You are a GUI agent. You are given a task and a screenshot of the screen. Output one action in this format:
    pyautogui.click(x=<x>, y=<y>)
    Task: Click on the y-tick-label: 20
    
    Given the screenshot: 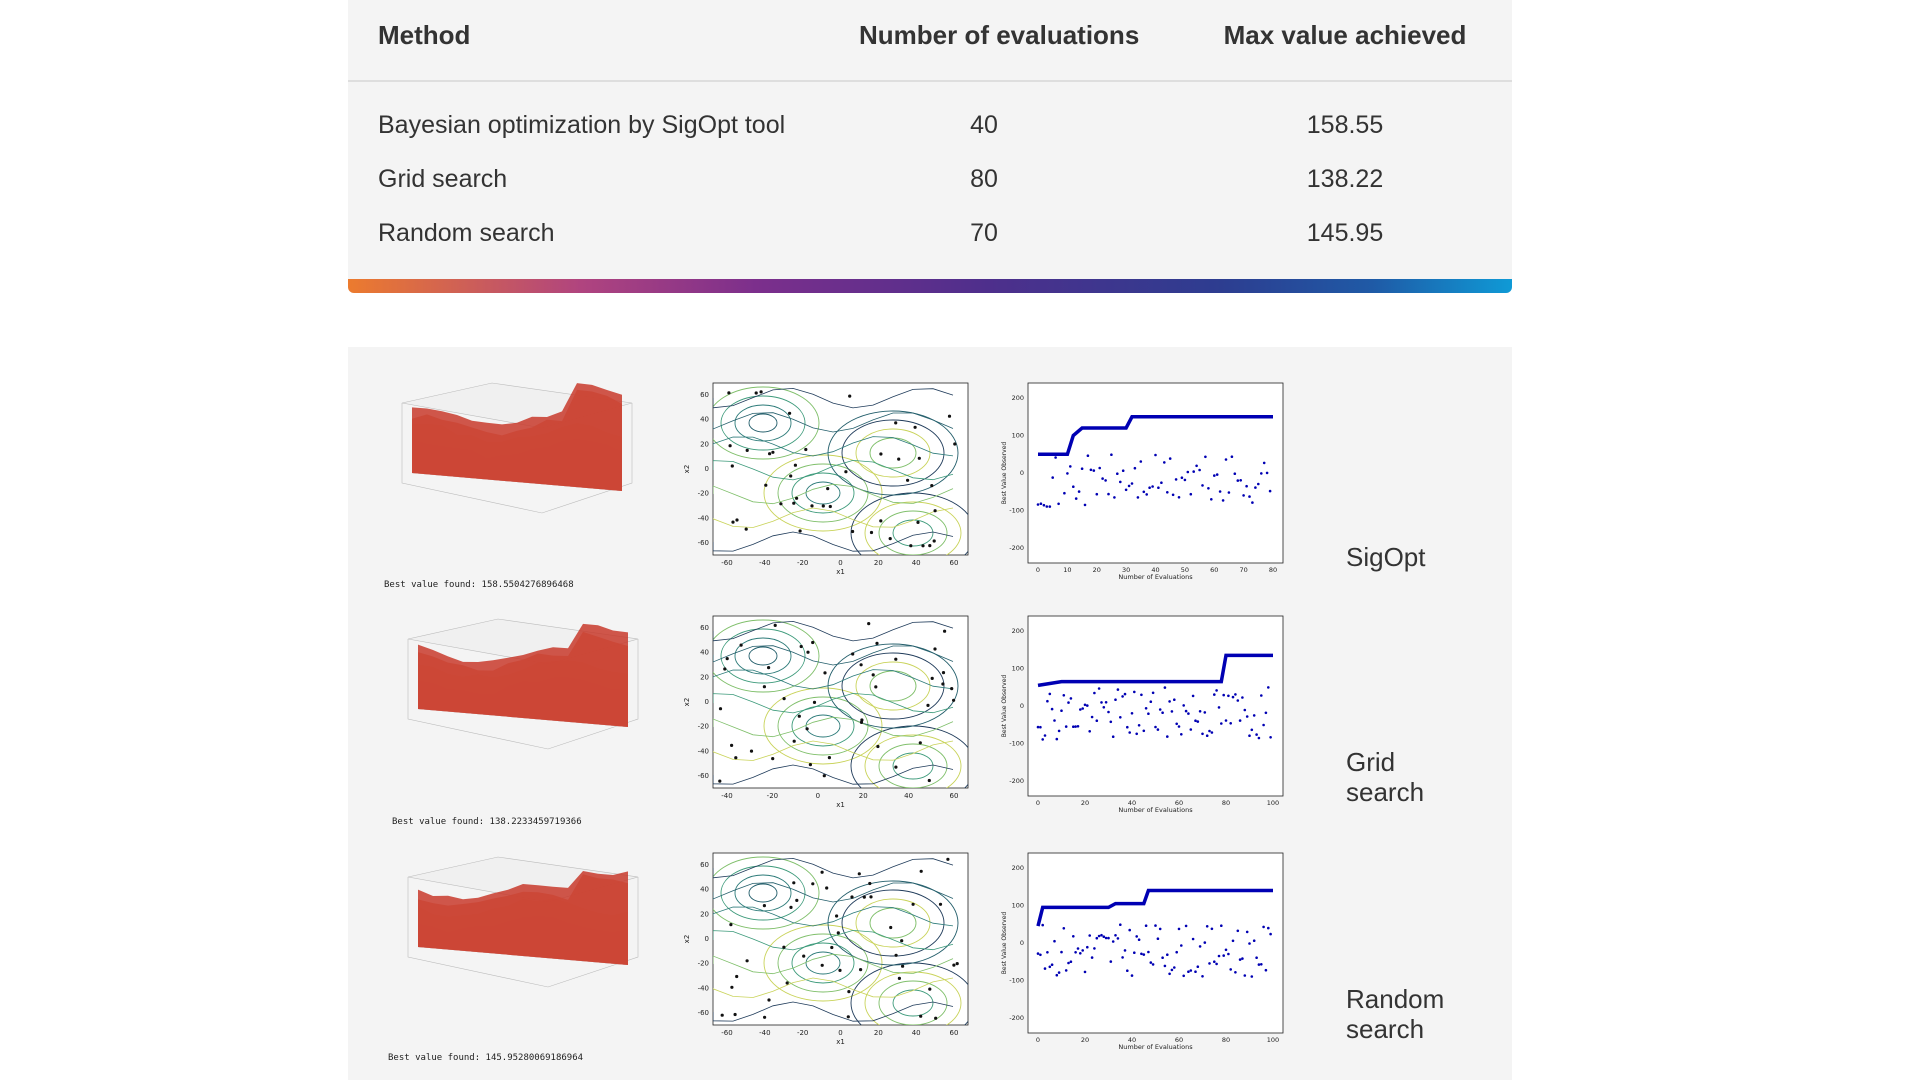 What is the action you would take?
    pyautogui.click(x=704, y=677)
    